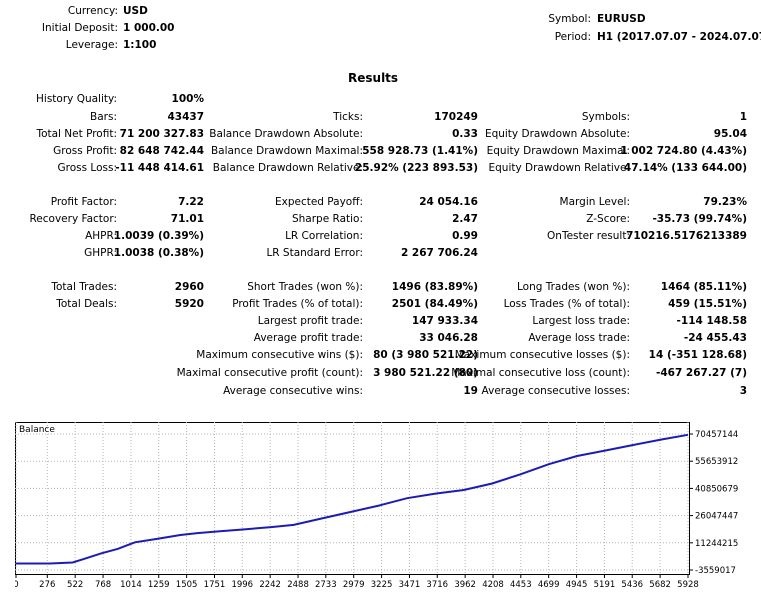 The width and height of the screenshot is (761, 600). What do you see at coordinates (314, 253) in the screenshot?
I see `stat-label: LR Standard Error:` at bounding box center [314, 253].